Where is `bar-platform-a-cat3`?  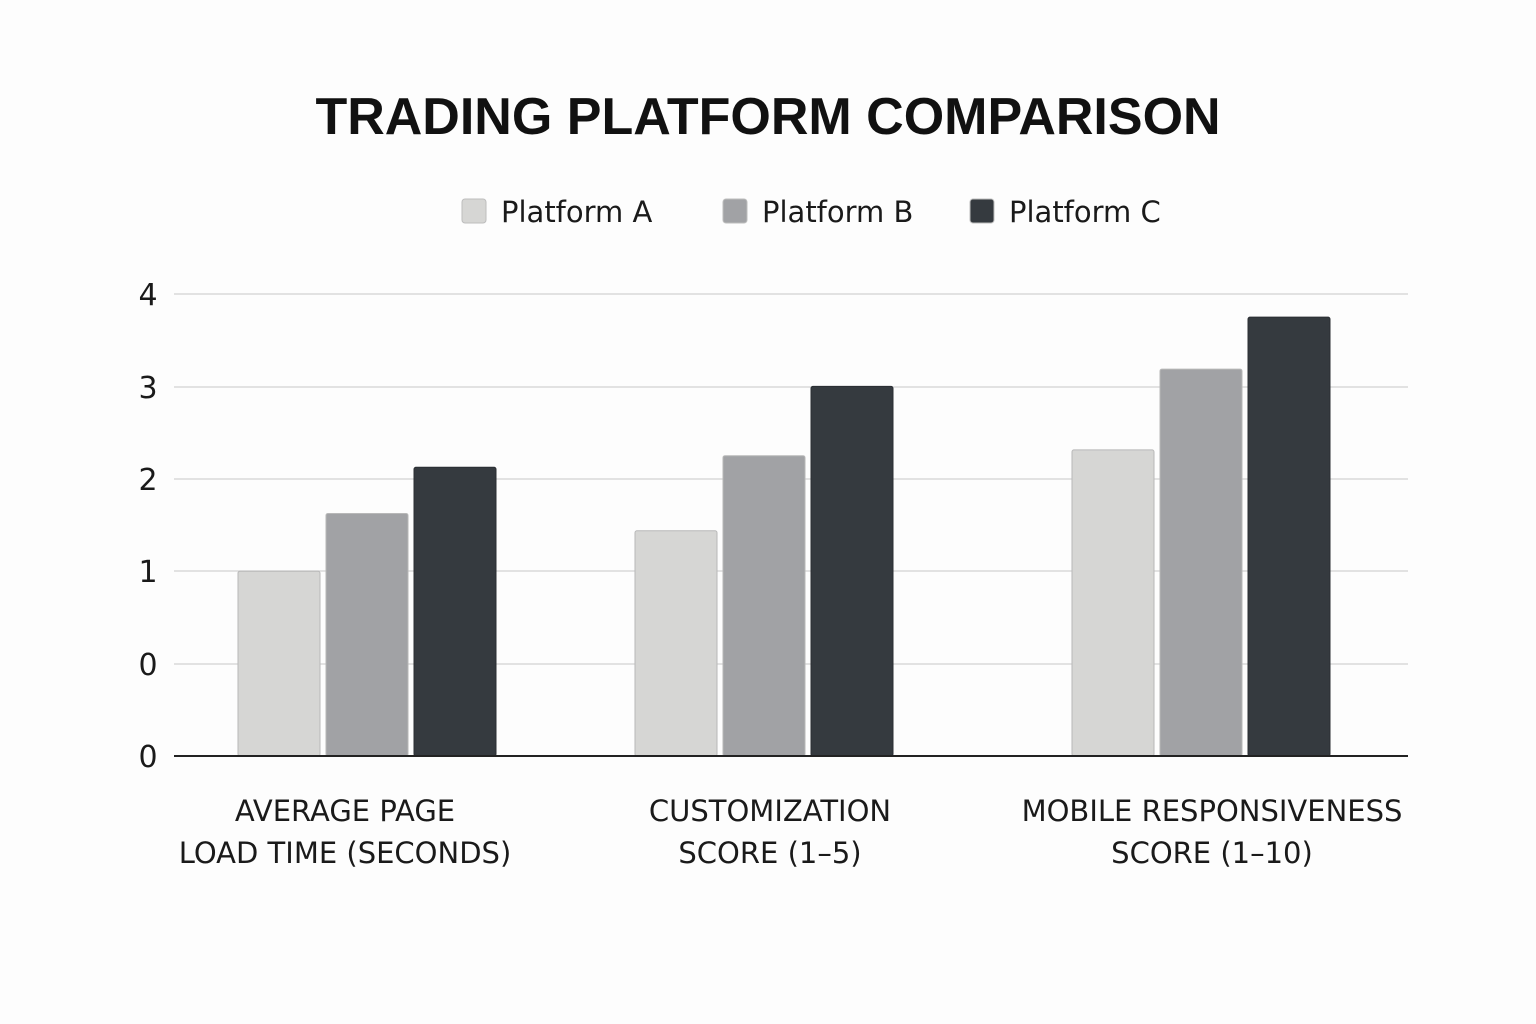 bar-platform-a-cat3 is located at coordinates (1113, 603).